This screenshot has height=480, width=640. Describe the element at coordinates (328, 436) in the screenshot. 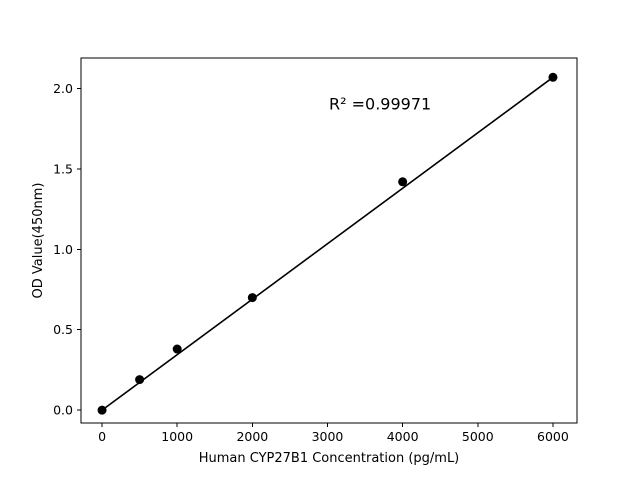

I see `x-tick-label: 3000` at that location.